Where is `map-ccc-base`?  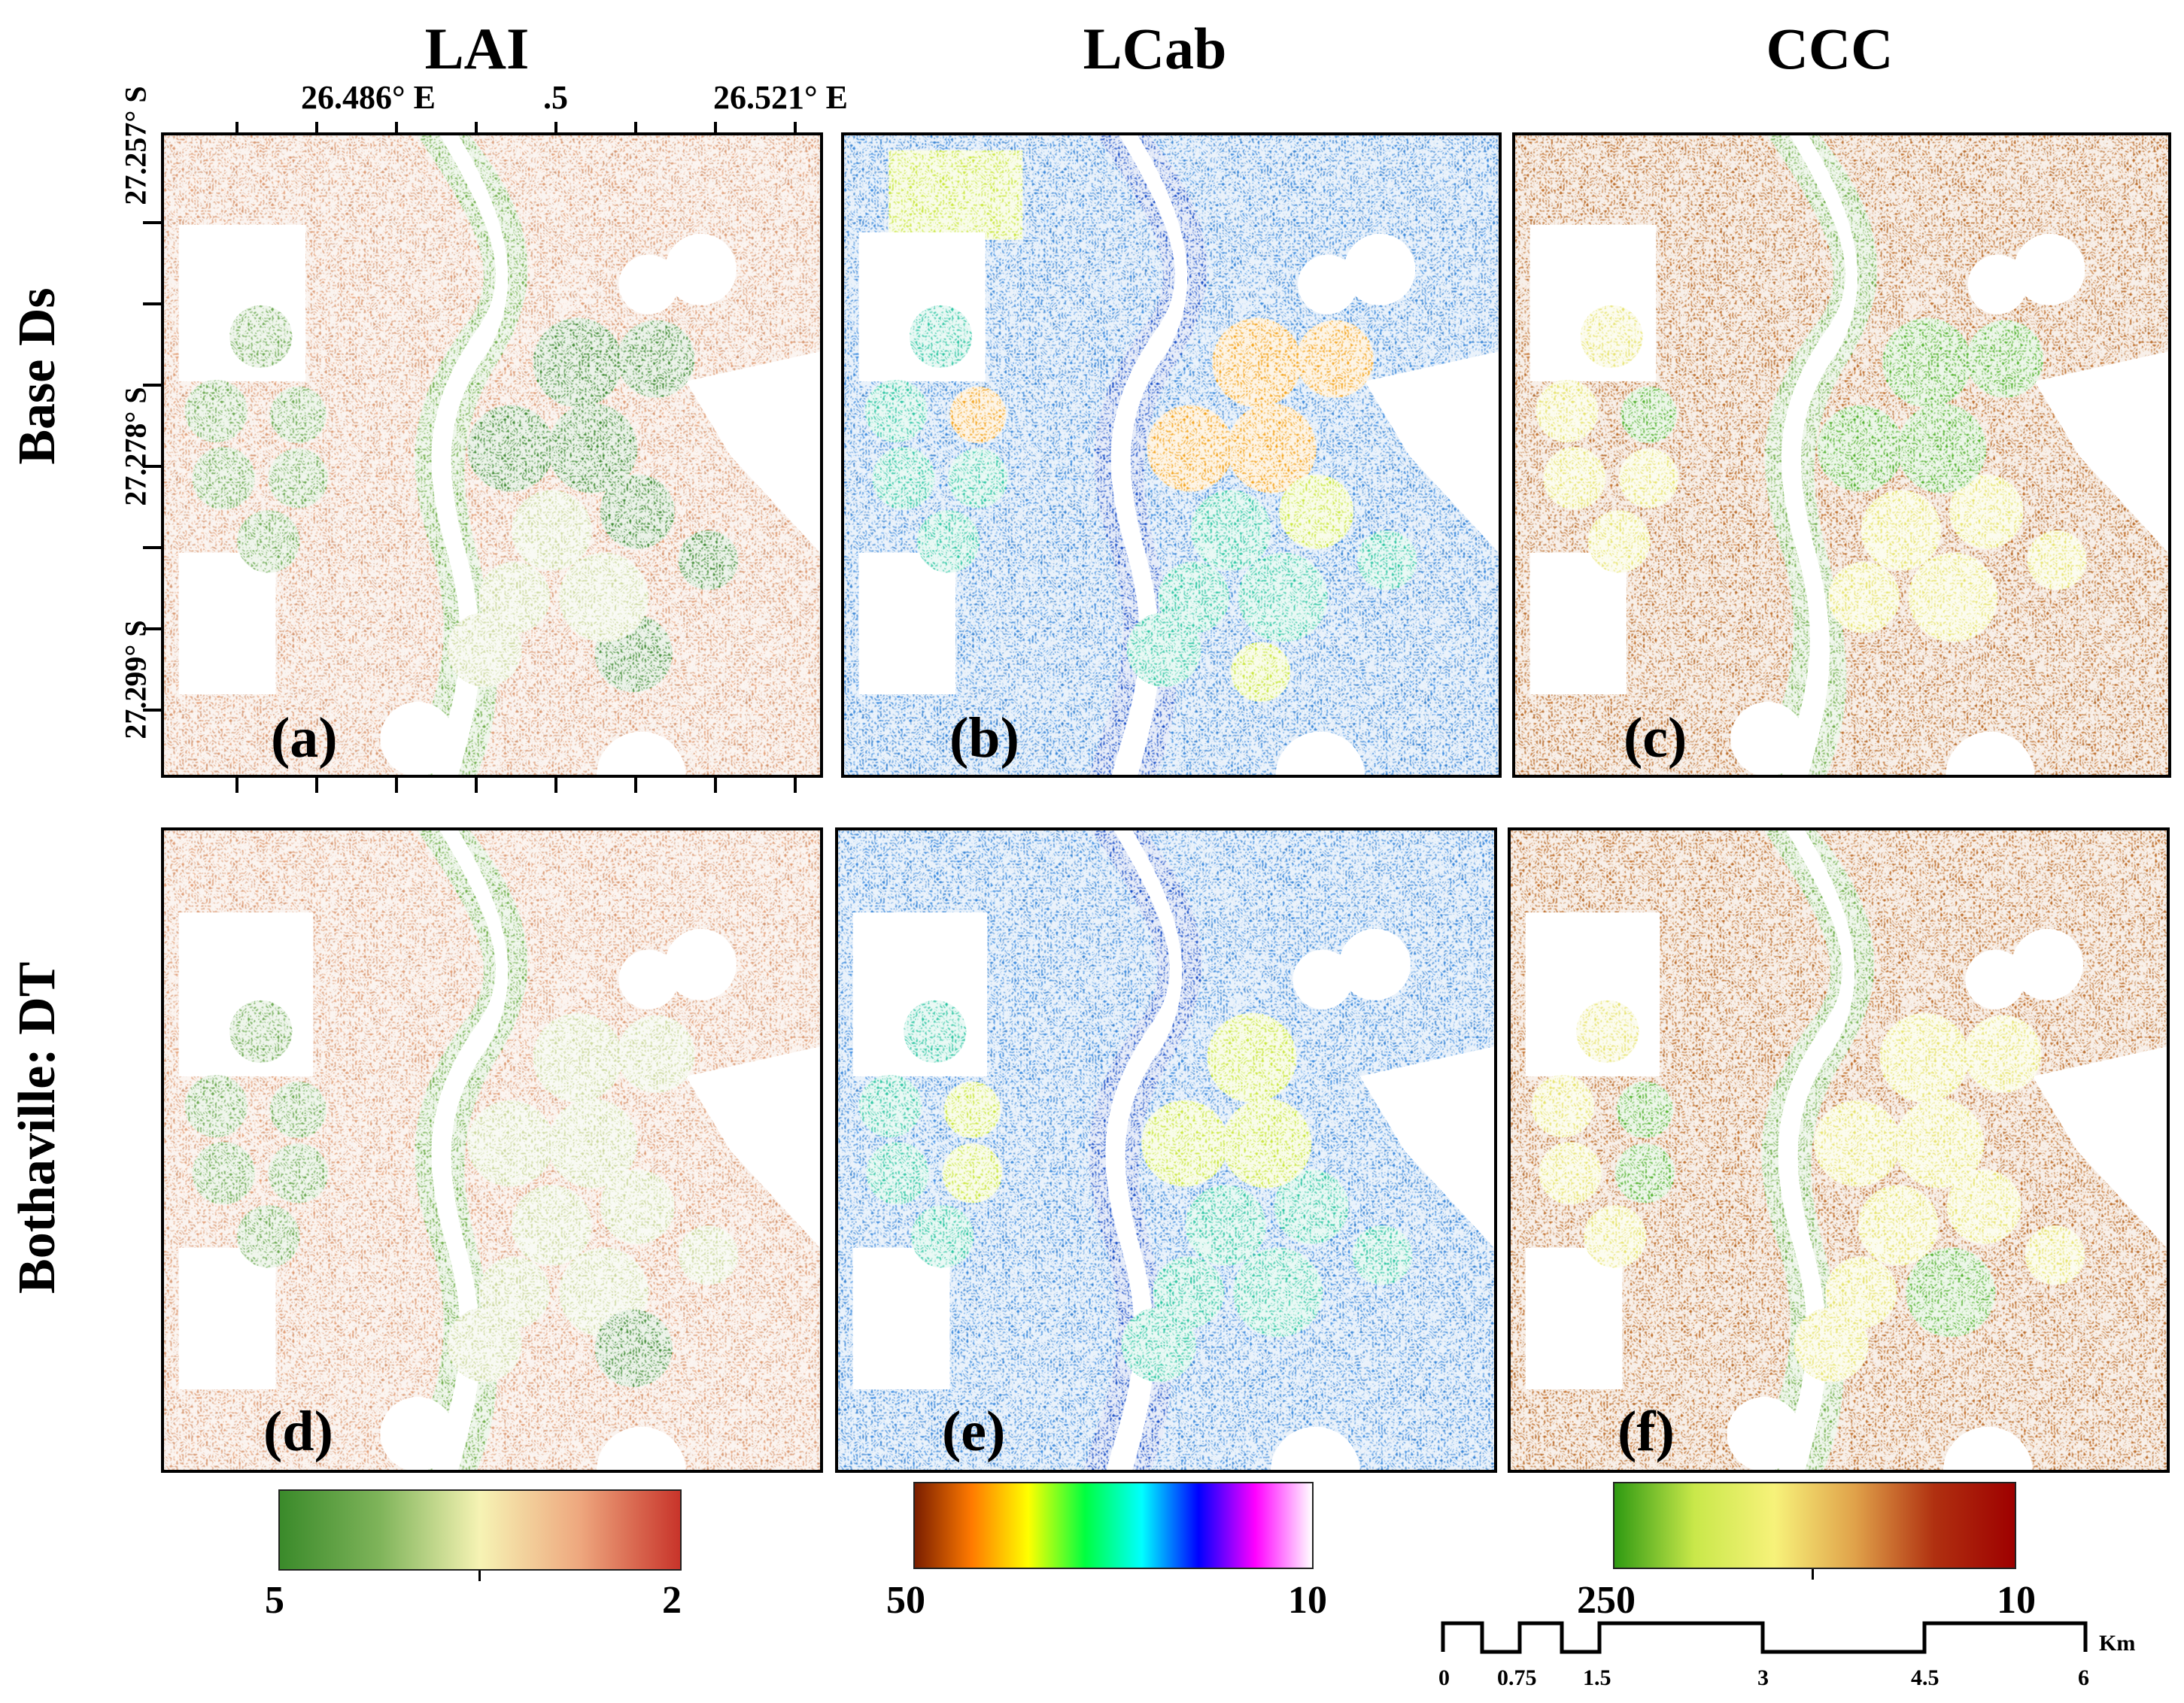
map-ccc-base is located at coordinates (1841, 455).